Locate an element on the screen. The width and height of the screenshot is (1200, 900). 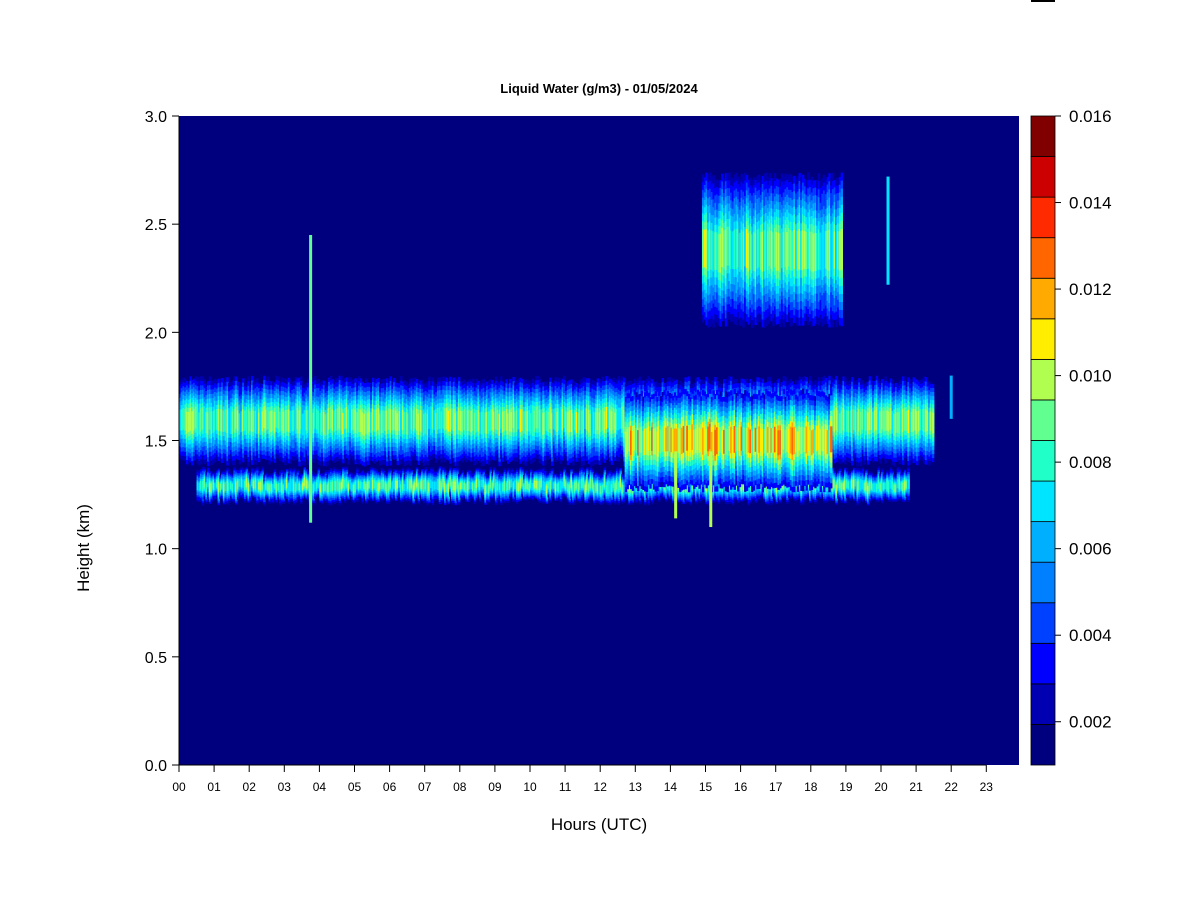
x-tick-label: 00 is located at coordinates (179, 787).